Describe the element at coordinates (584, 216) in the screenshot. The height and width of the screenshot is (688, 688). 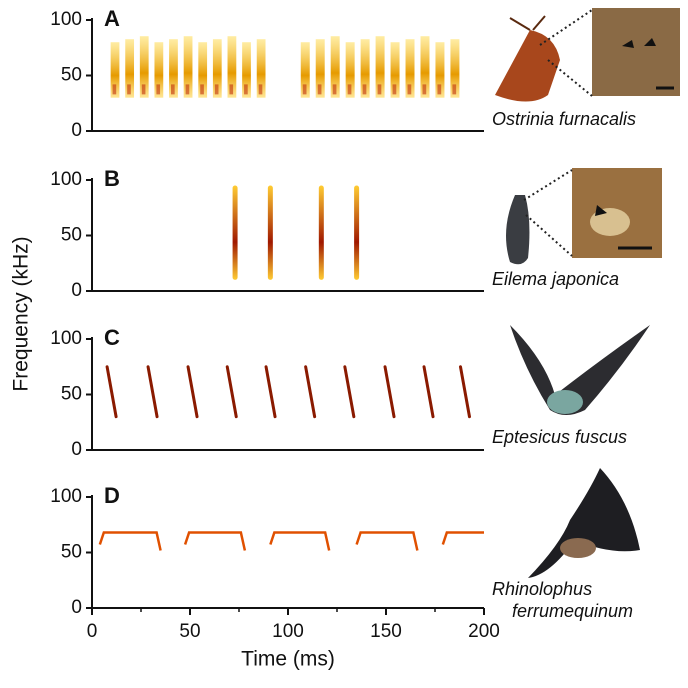
I see `moth-photo-b` at that location.